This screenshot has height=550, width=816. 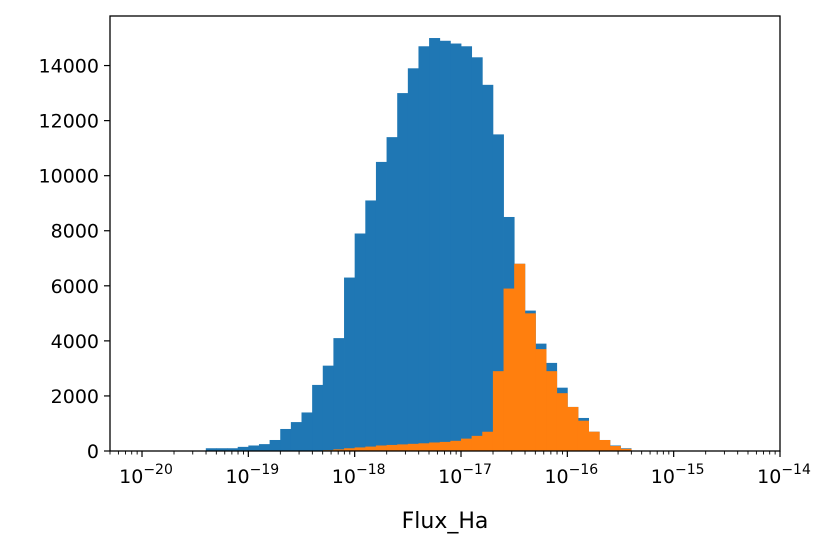 I want to click on y-tick-label: 12000, so click(x=69, y=122).